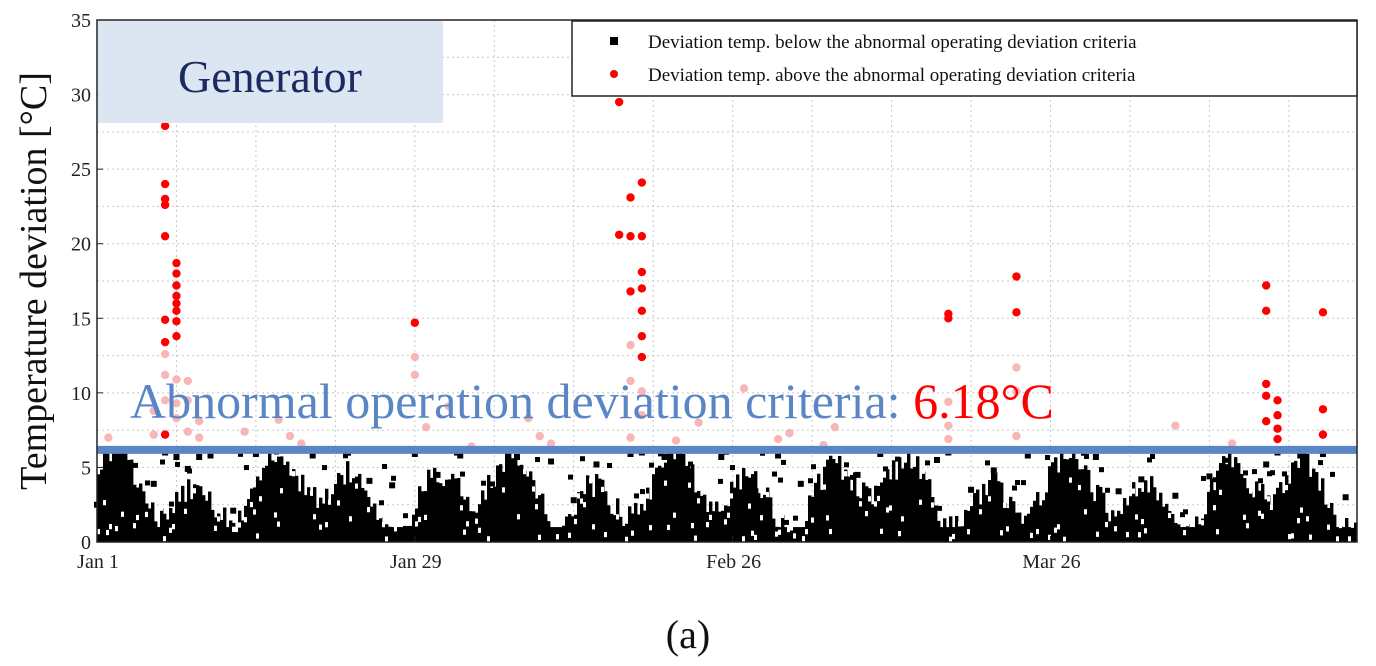 This screenshot has height=666, width=1376. I want to click on y-tick-label: 20, so click(81, 245).